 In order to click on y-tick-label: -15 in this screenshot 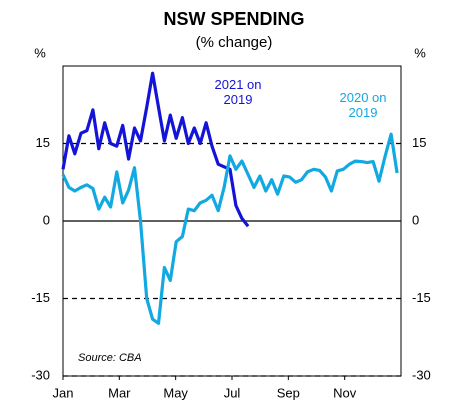, I will do `click(40, 297)`.